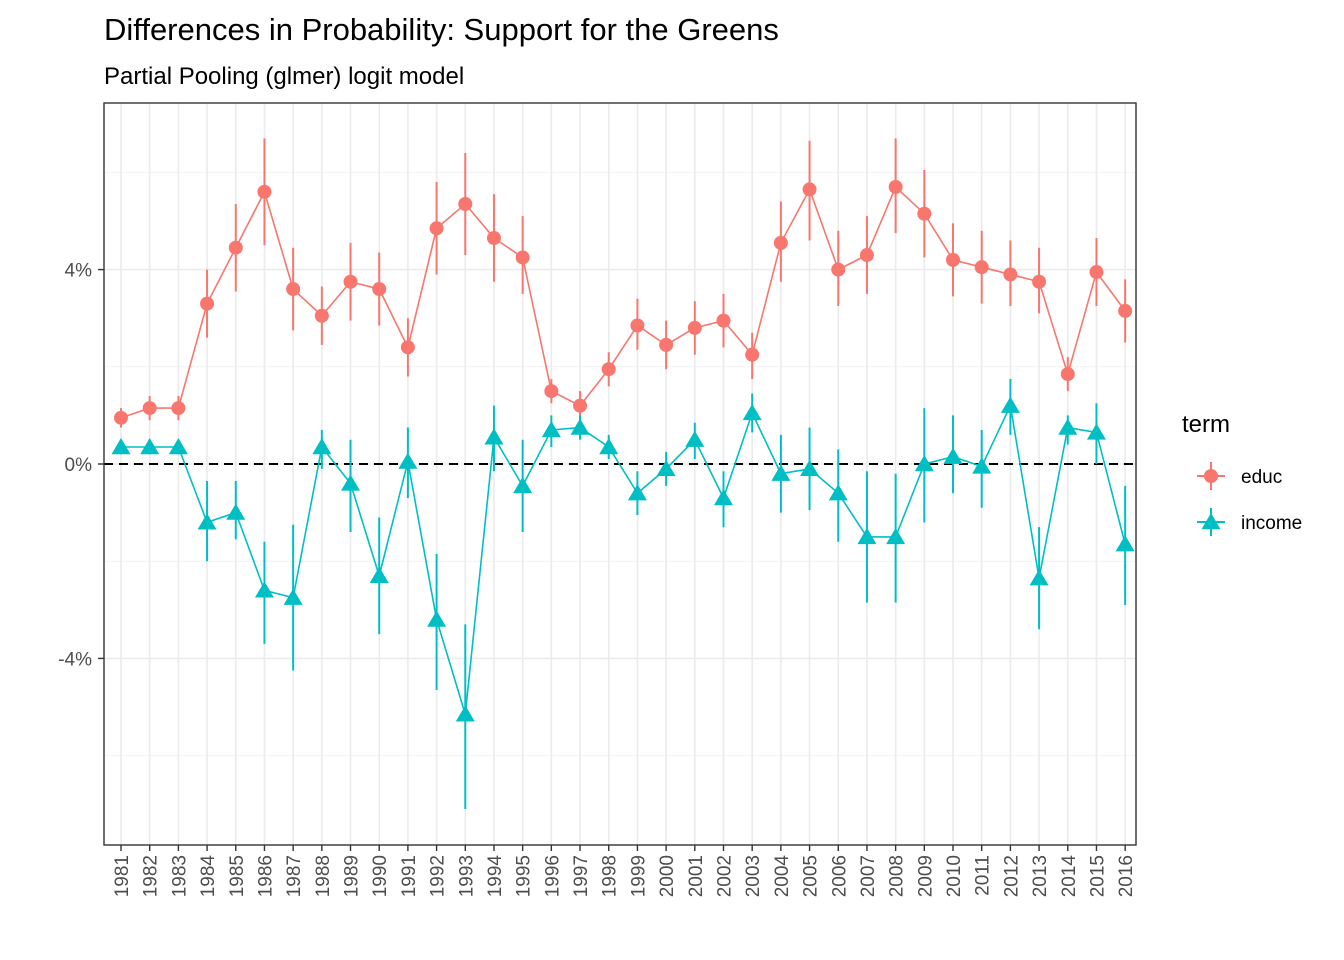 This screenshot has height=960, width=1344. I want to click on x-tick-label: 2006, so click(839, 876).